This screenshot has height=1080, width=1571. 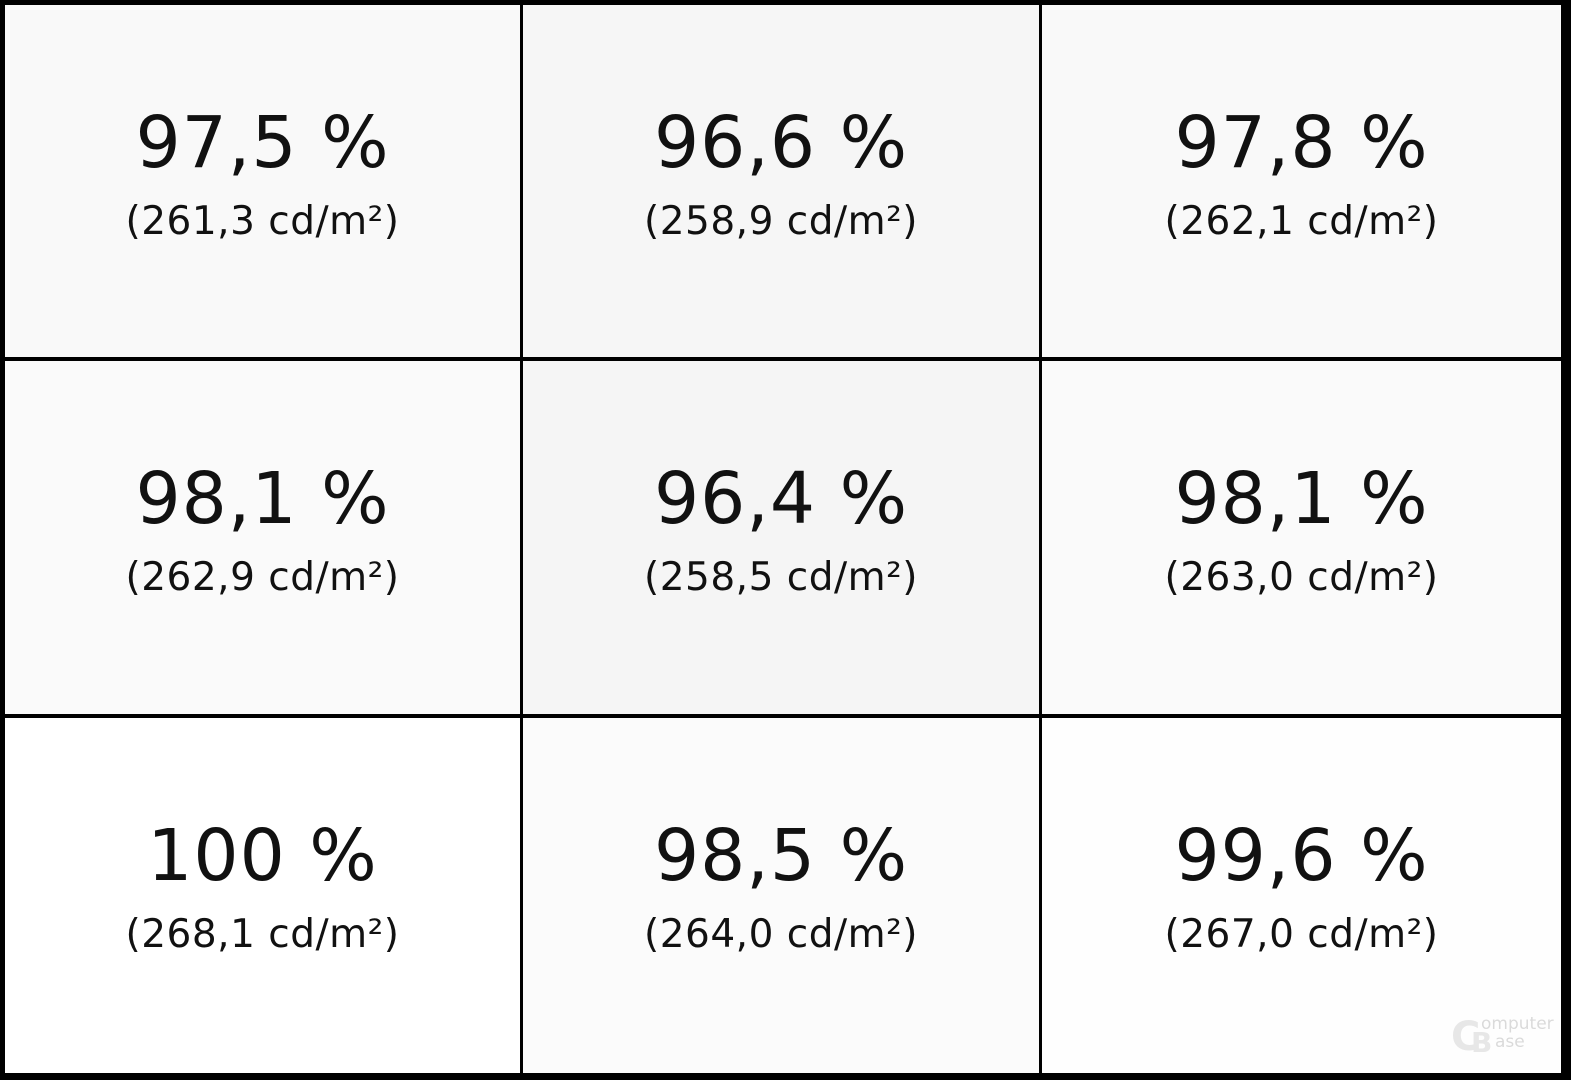 I want to click on cell-top-left: 97,5 % (261,3 cd/m²), so click(x=262, y=181).